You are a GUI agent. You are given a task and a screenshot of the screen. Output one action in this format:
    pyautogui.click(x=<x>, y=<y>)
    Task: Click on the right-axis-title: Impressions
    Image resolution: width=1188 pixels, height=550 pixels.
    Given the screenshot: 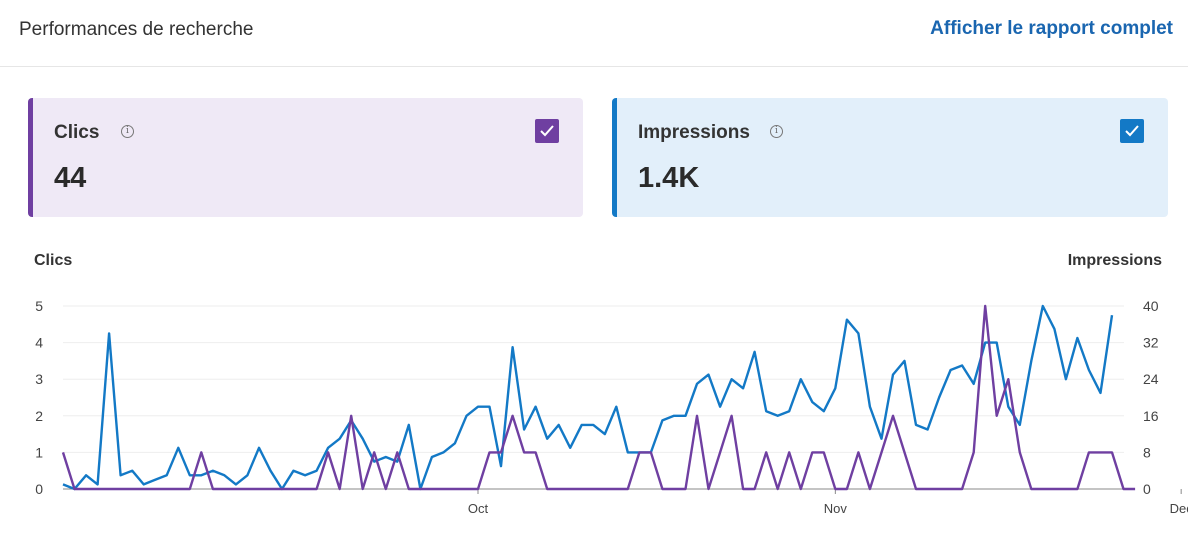 What is the action you would take?
    pyautogui.click(x=1114, y=260)
    